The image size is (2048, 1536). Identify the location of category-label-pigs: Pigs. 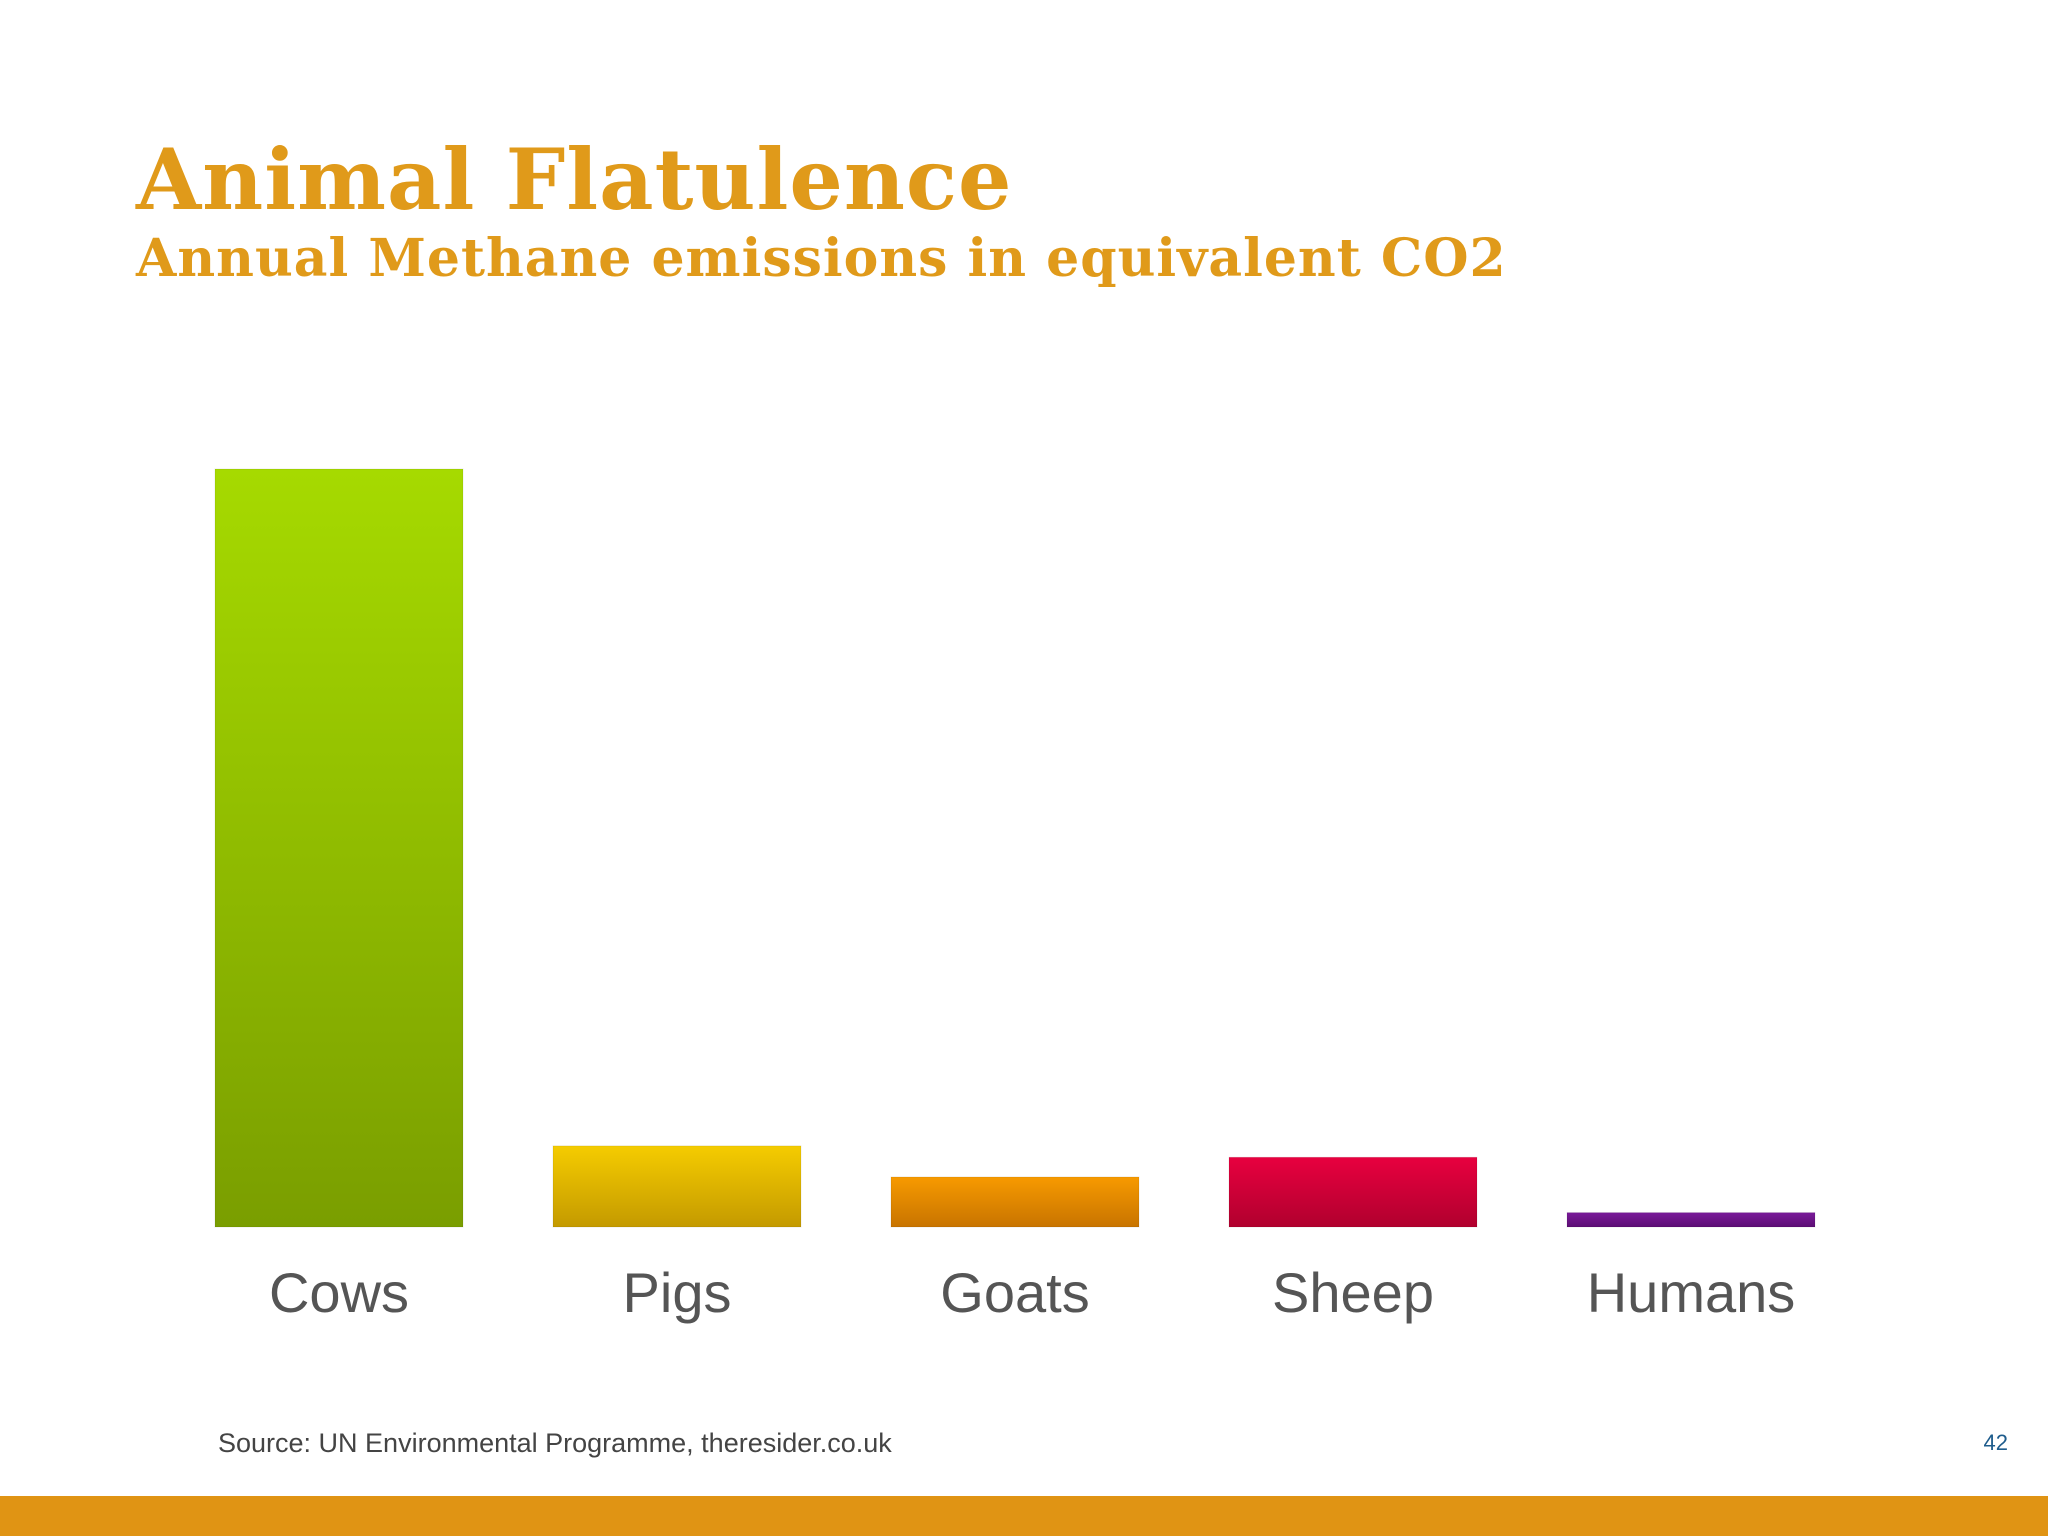
(677, 1292).